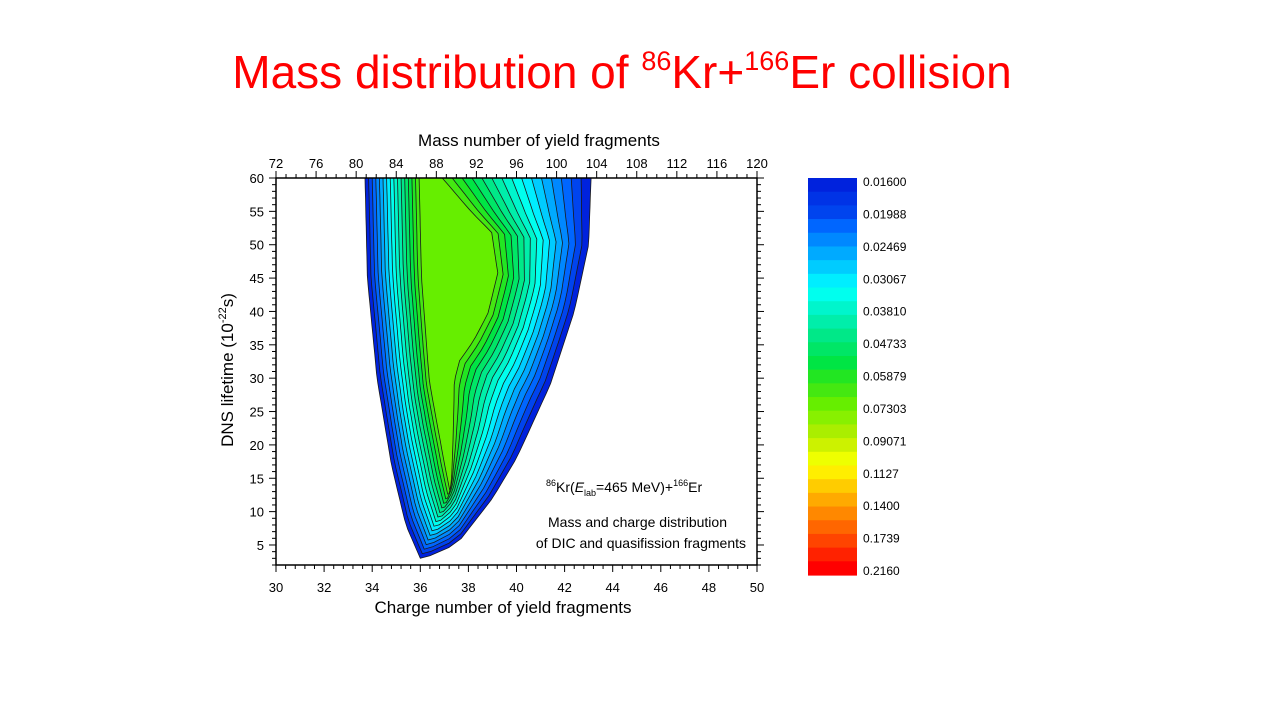 Image resolution: width=1280 pixels, height=720 pixels. Describe the element at coordinates (717, 163) in the screenshot. I see `tick-label: 116` at that location.